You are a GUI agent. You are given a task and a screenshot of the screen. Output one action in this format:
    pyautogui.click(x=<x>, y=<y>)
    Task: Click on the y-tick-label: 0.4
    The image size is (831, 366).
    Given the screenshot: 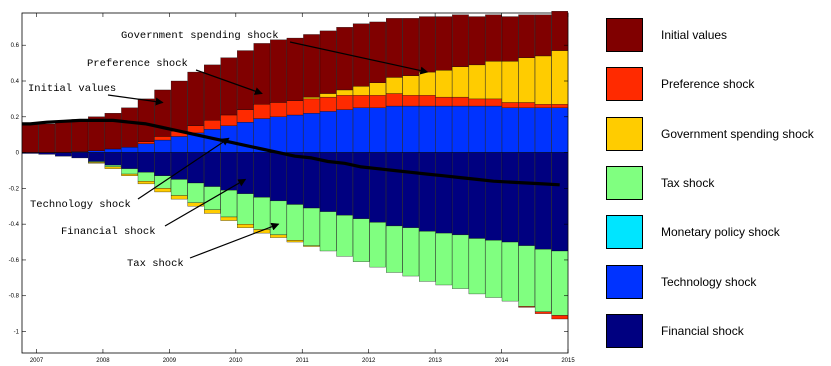 What is the action you would take?
    pyautogui.click(x=15, y=82)
    